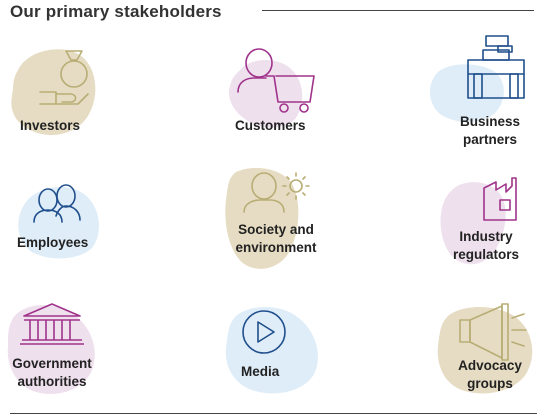 This screenshot has width=545, height=420. Describe the element at coordinates (276, 229) in the screenshot. I see `label-line: Society and` at that location.